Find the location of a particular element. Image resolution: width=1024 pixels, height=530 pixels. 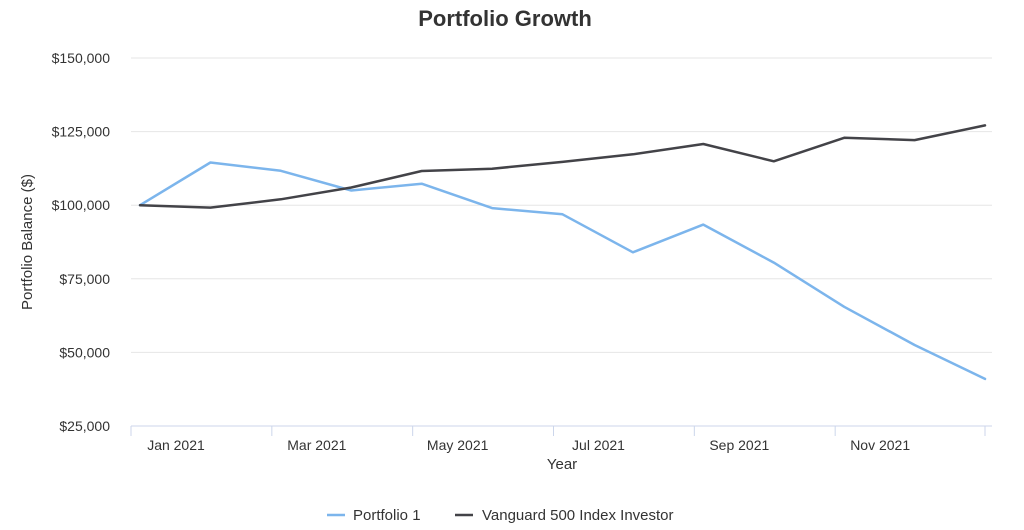

x-tick-label: Sep 2021 is located at coordinates (739, 445).